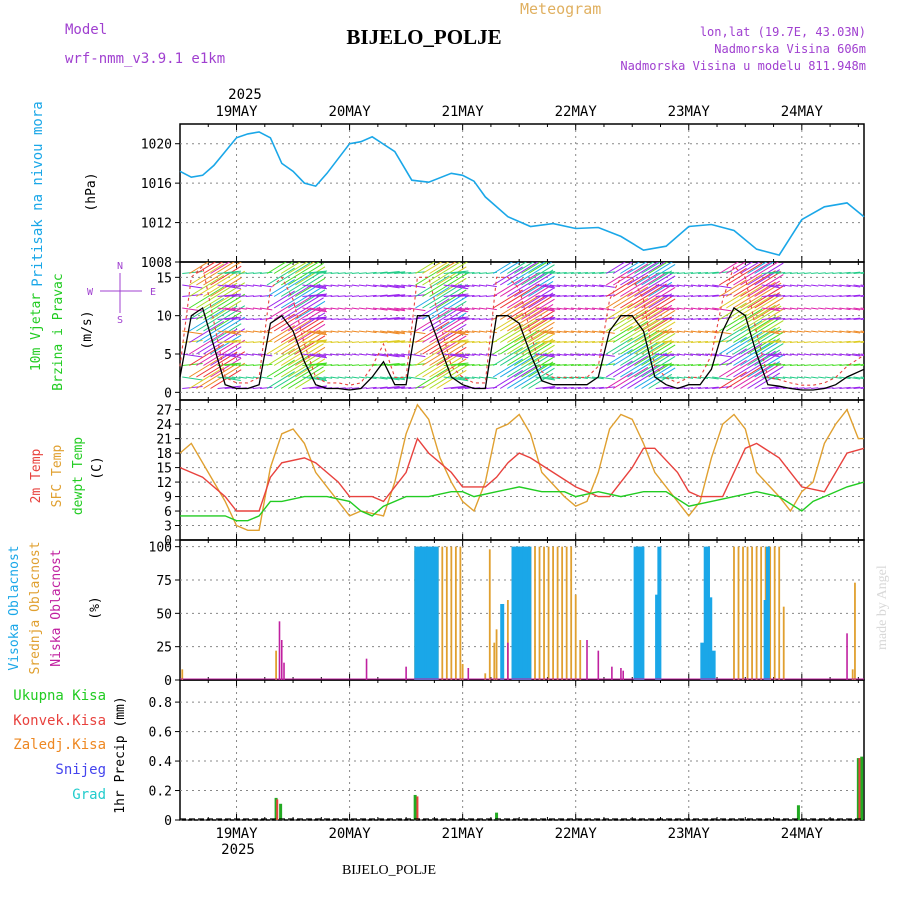  What do you see at coordinates (164, 454) in the screenshot?
I see `y-tick-label: 18` at bounding box center [164, 454].